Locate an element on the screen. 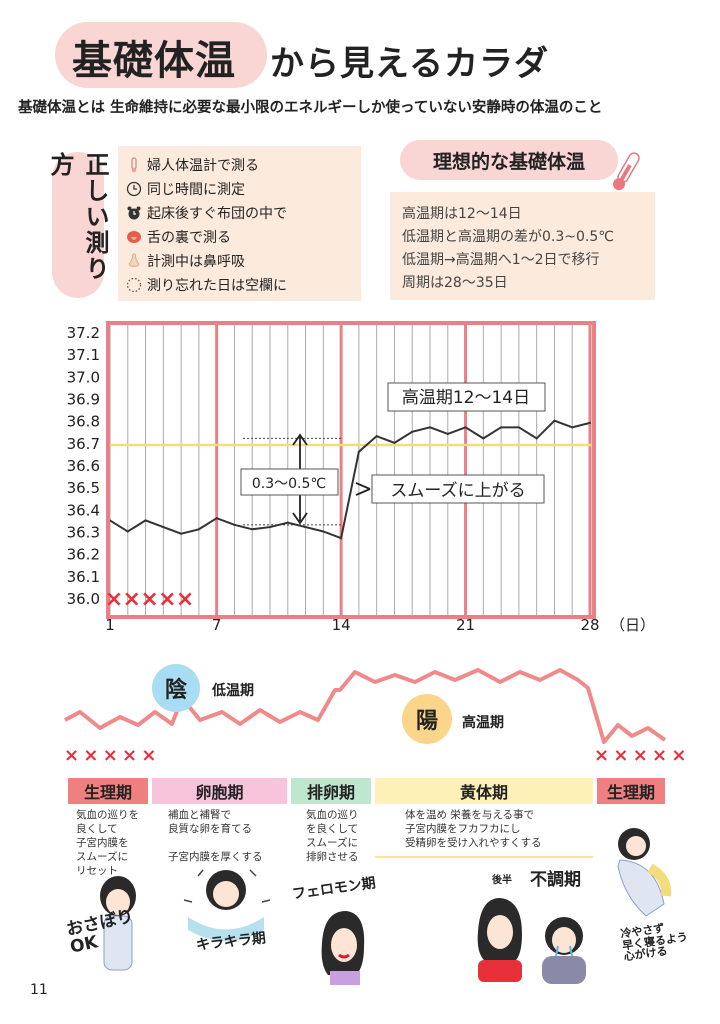 This screenshot has height=1024, width=720. y-tick-label: 36.7 is located at coordinates (83, 444).